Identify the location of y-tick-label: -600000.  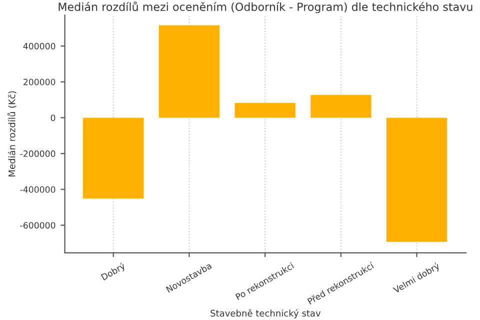
(38, 225).